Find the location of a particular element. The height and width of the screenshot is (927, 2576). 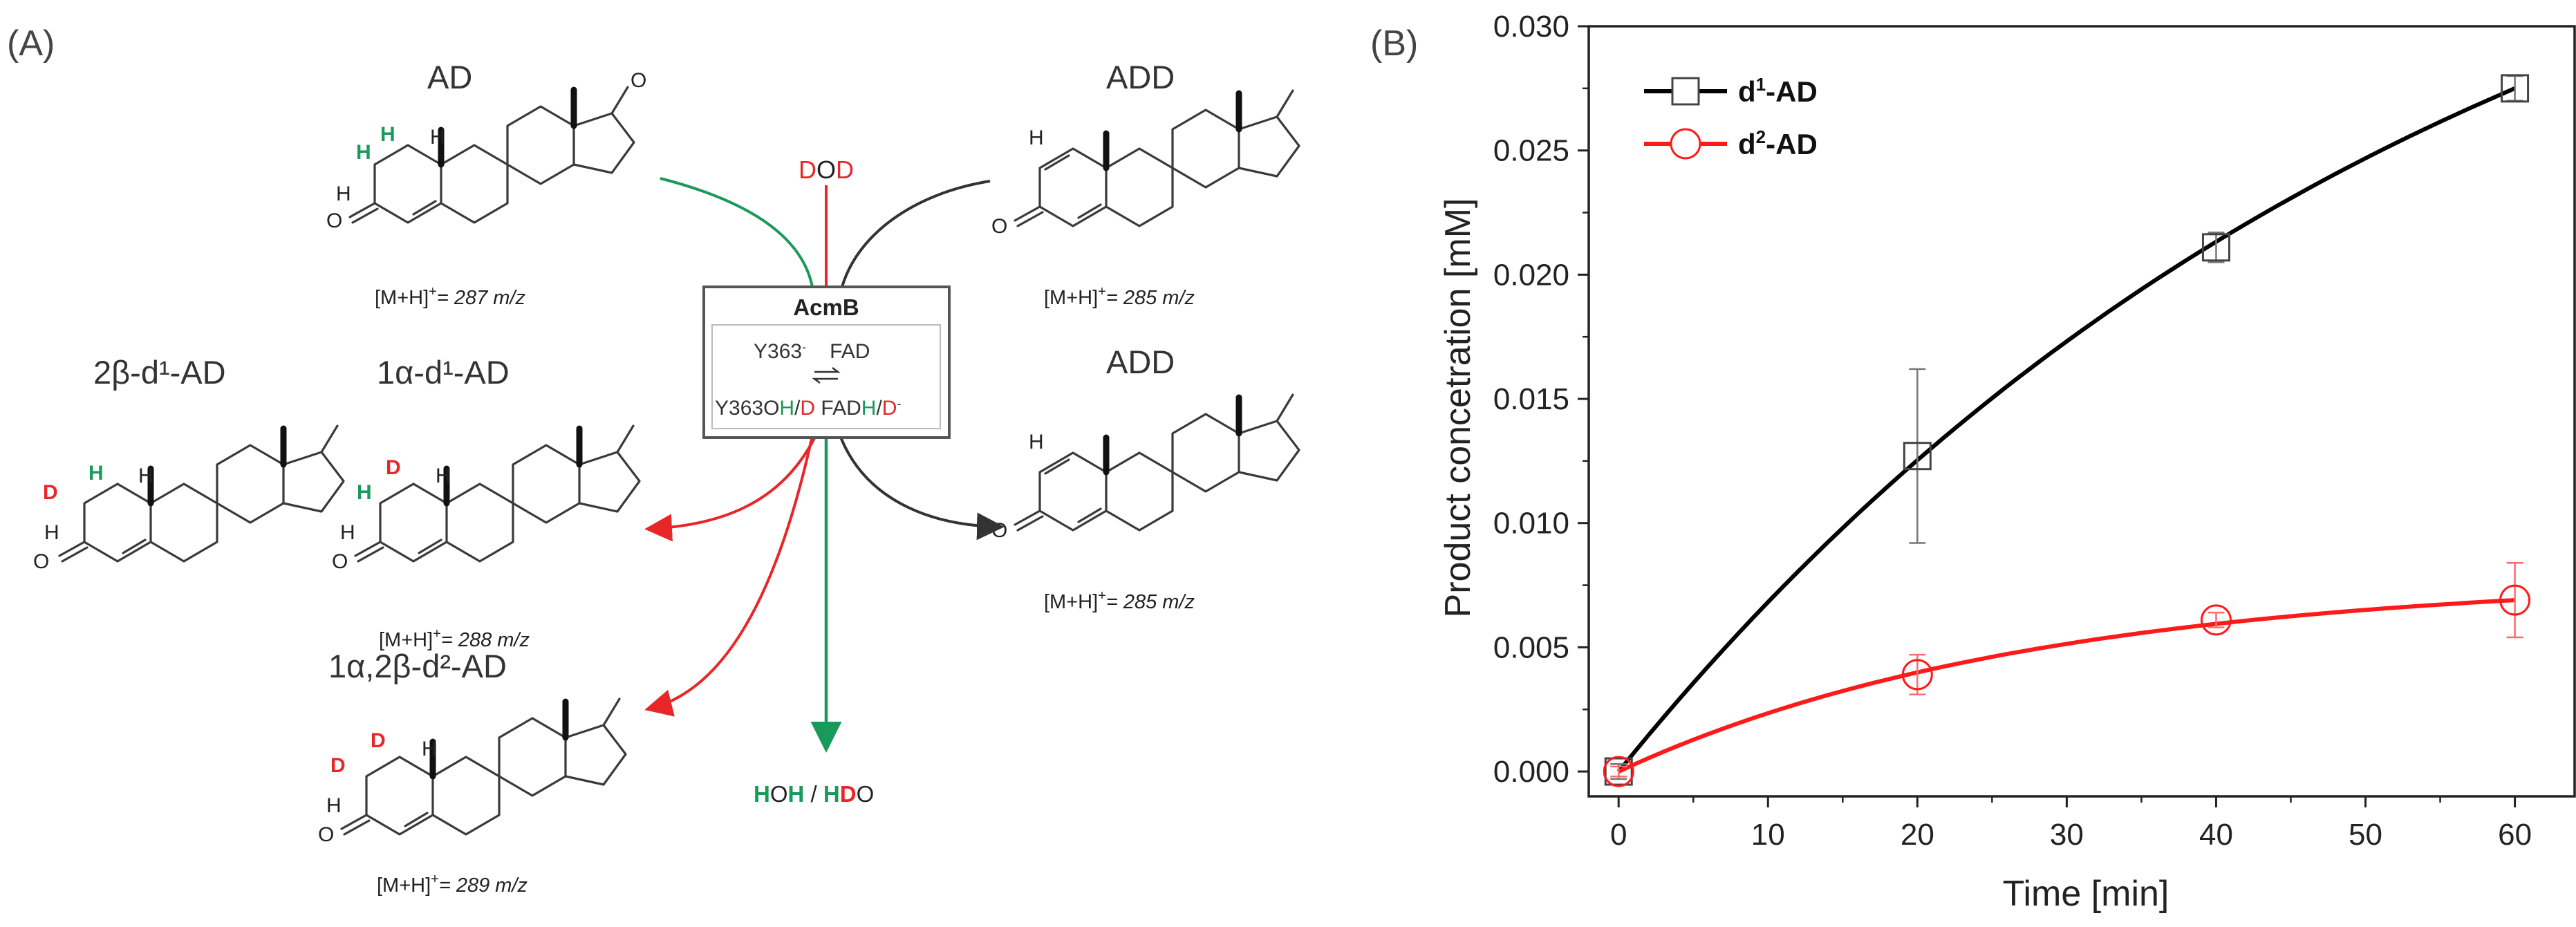

compound-name-ad: AD is located at coordinates (449, 77).